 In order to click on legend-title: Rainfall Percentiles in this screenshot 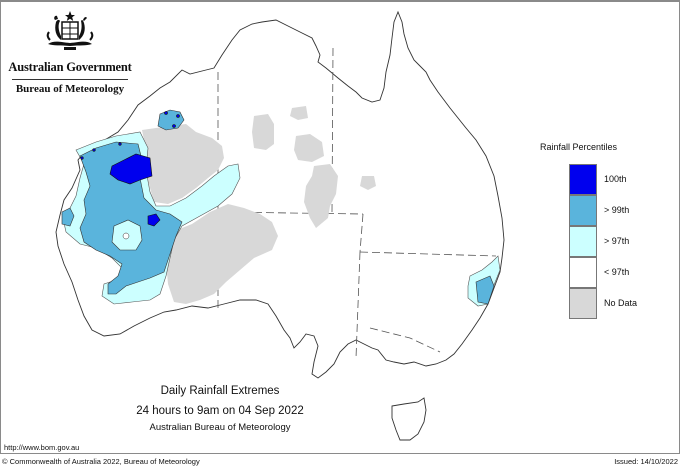, I will do `click(579, 147)`.